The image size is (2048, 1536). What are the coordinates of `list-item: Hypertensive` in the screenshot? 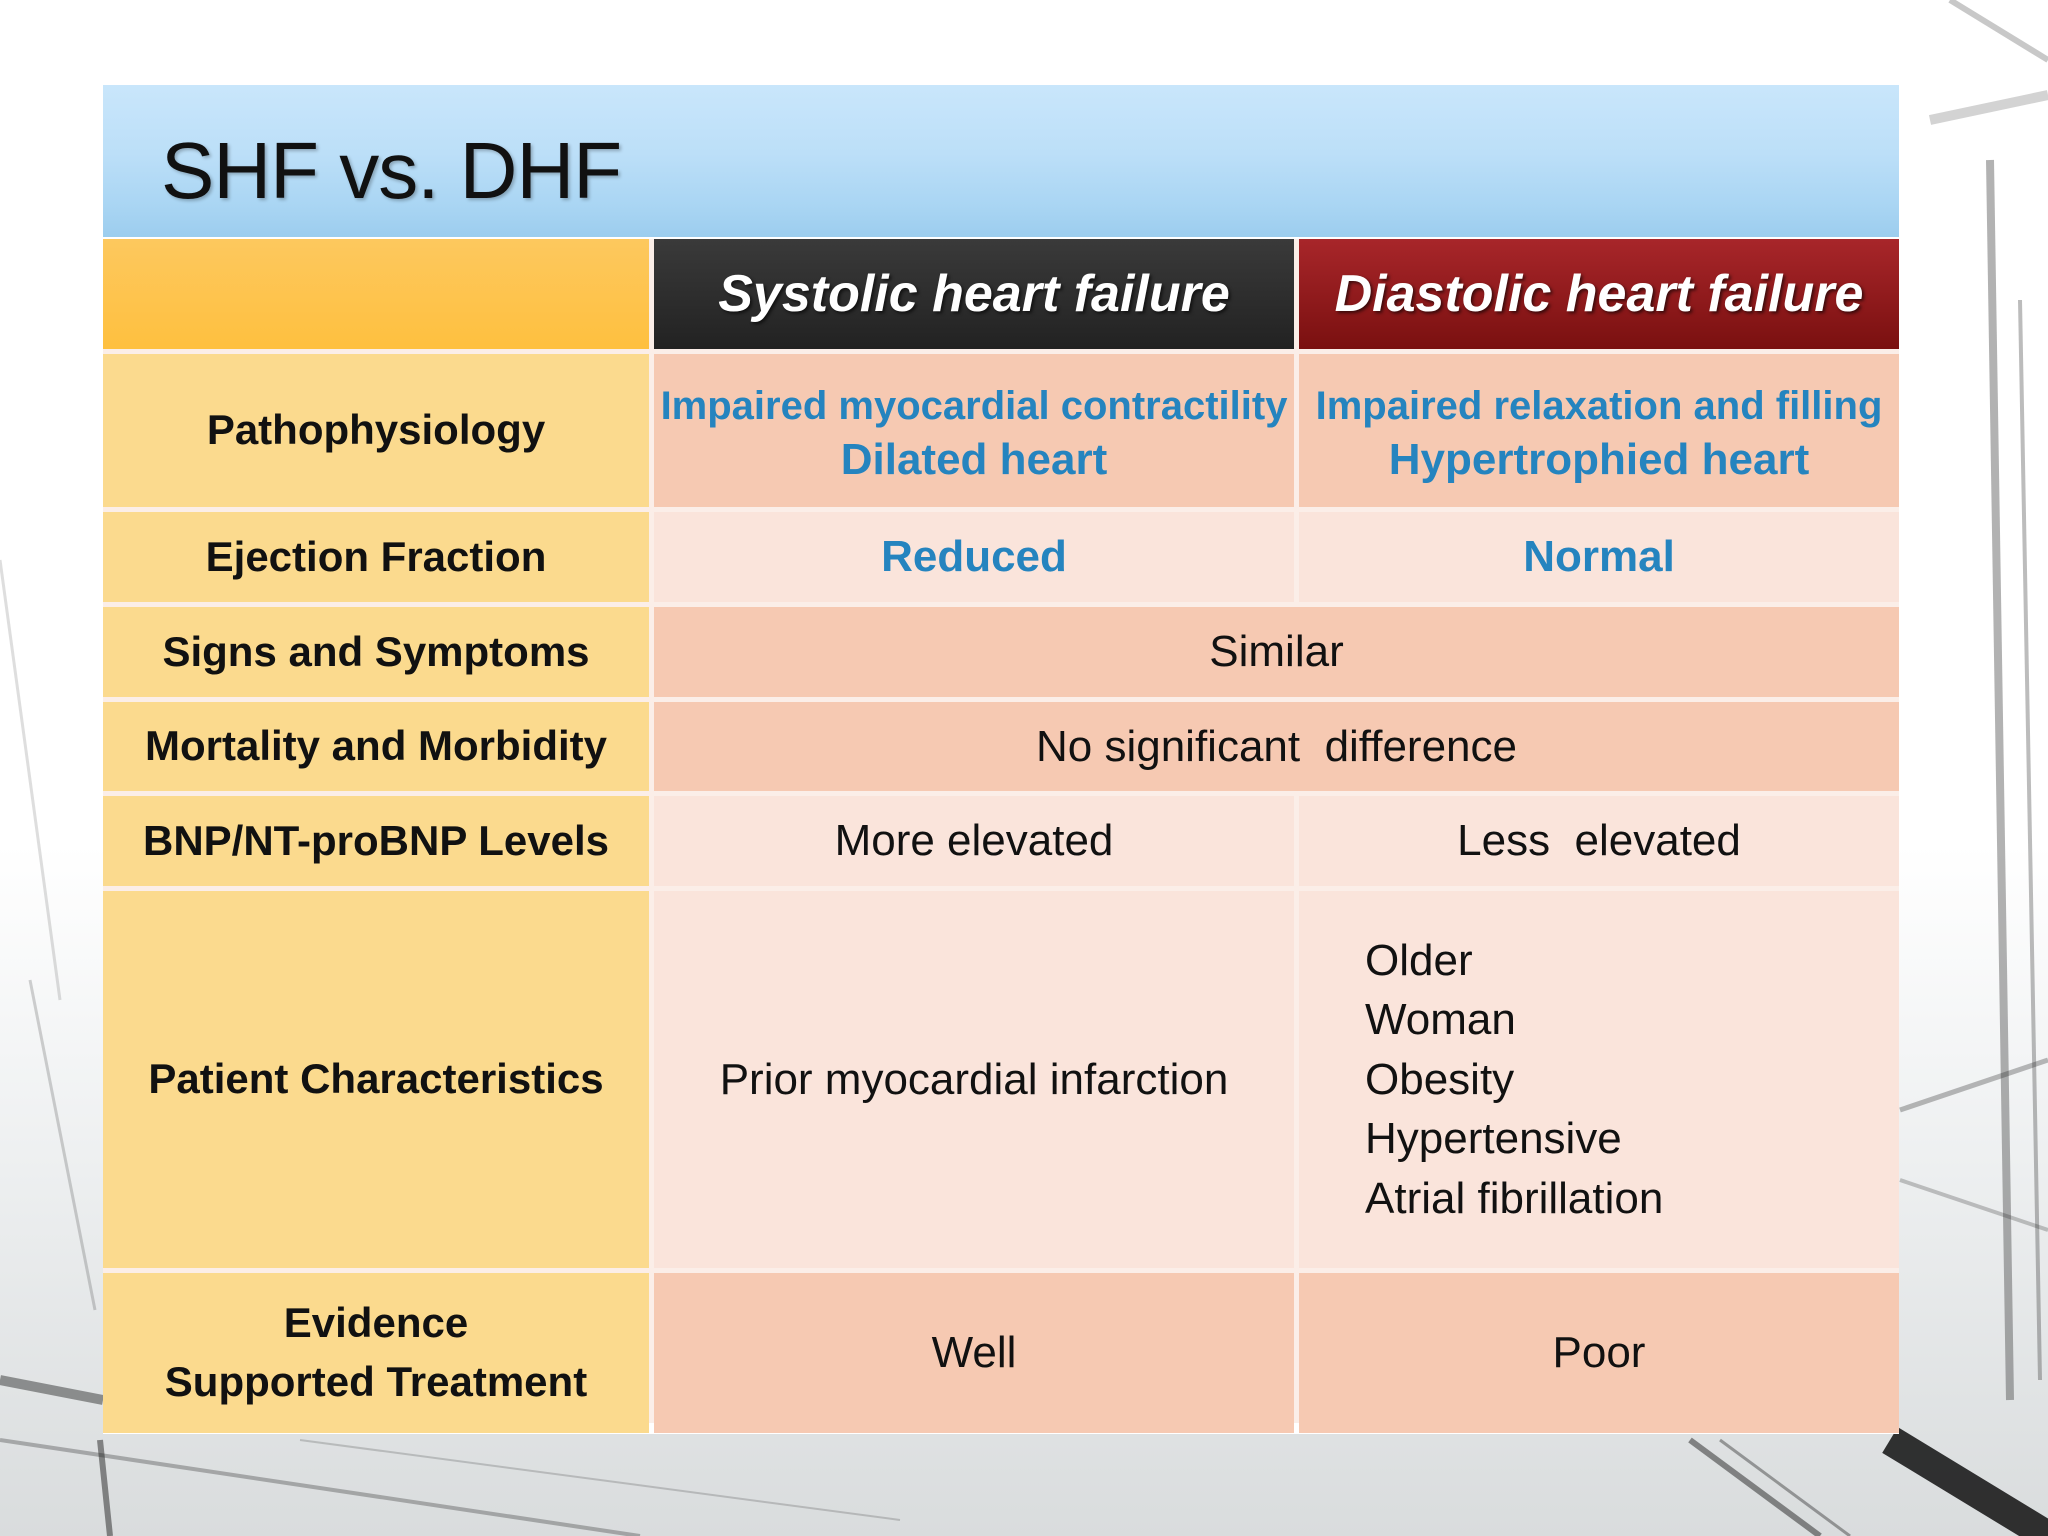 It's located at (1493, 1139).